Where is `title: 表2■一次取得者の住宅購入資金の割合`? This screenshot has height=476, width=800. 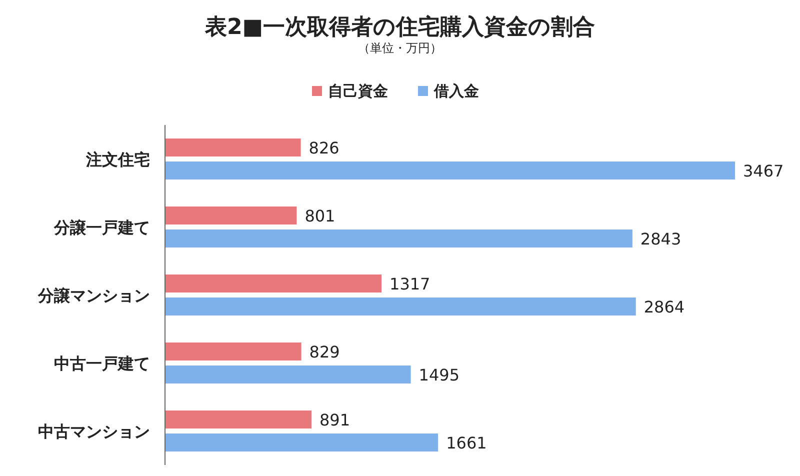
title: 表2■一次取得者の住宅購入資金の割合 is located at coordinates (400, 27).